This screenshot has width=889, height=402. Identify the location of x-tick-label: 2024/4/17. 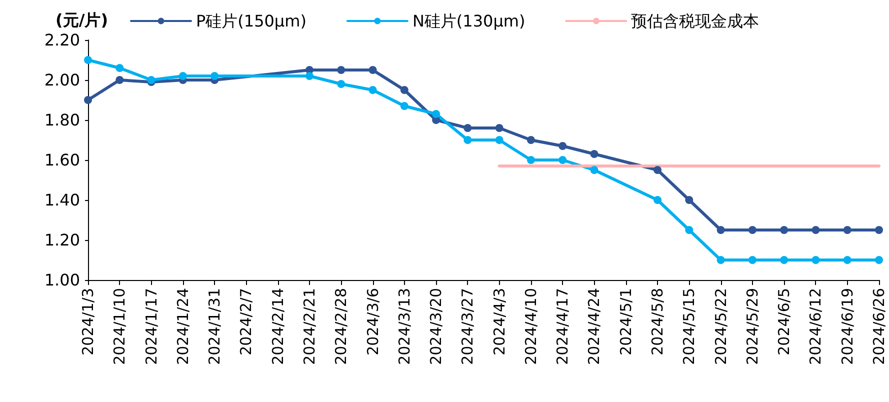
(563, 326).